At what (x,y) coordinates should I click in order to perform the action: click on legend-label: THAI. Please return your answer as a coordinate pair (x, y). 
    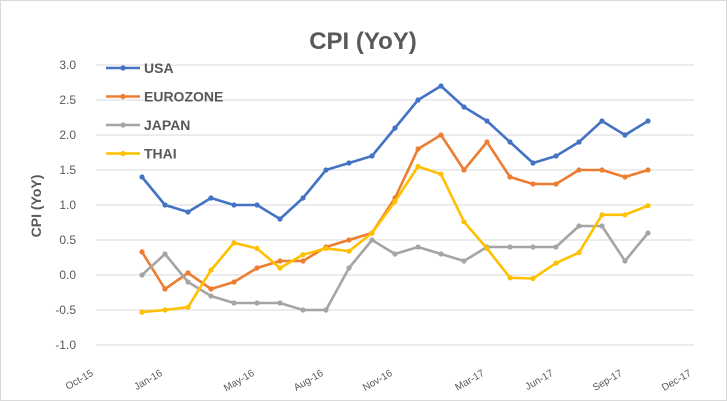
    Looking at the image, I should click on (160, 154).